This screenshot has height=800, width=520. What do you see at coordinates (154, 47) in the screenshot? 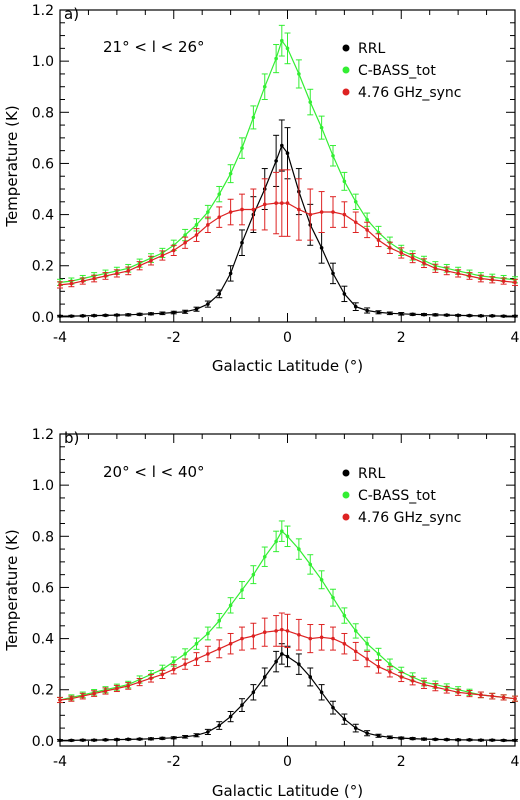
I see `longitude-range-label: 21° < l < 26°` at bounding box center [154, 47].